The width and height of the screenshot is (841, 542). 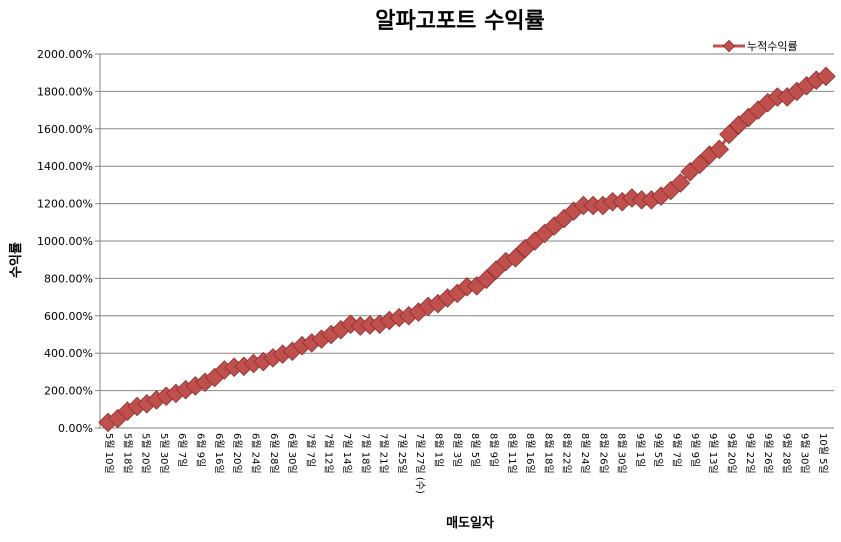 I want to click on x-tick-label: 9월 22일, so click(x=750, y=453).